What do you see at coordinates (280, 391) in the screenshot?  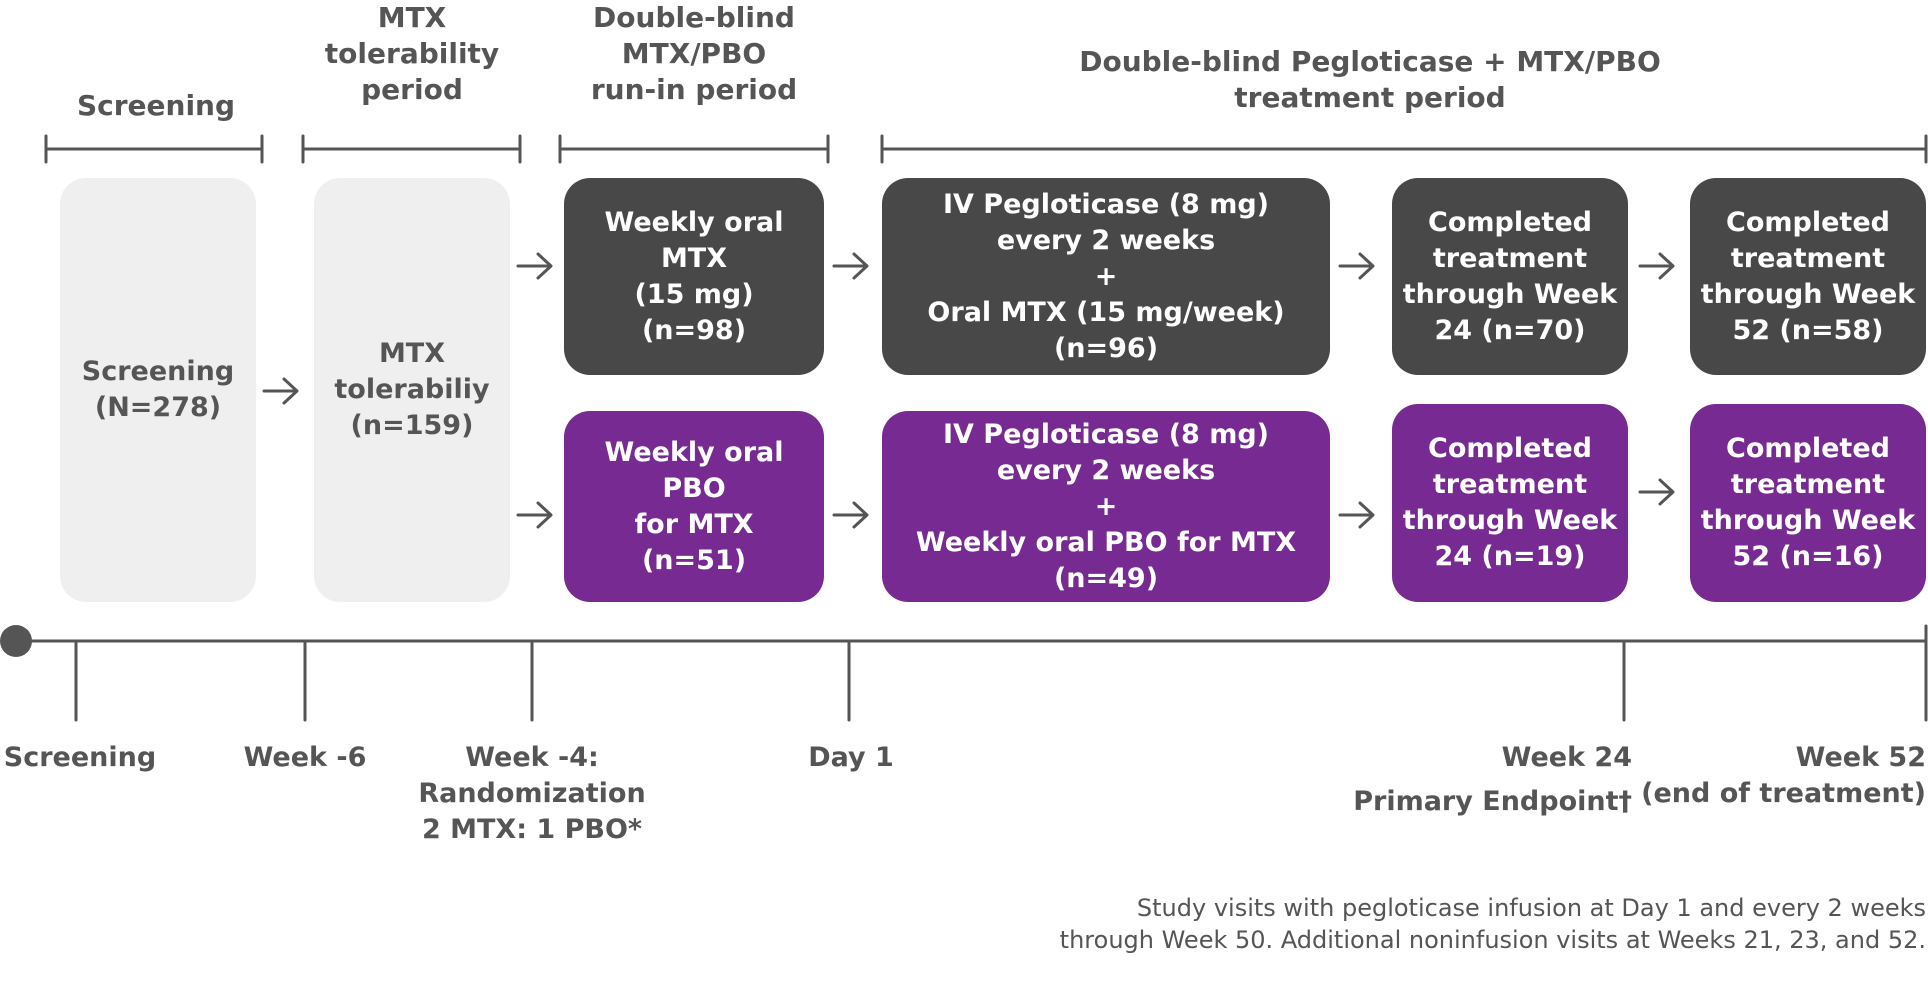 I see `arrow-screening-to-tolerability` at bounding box center [280, 391].